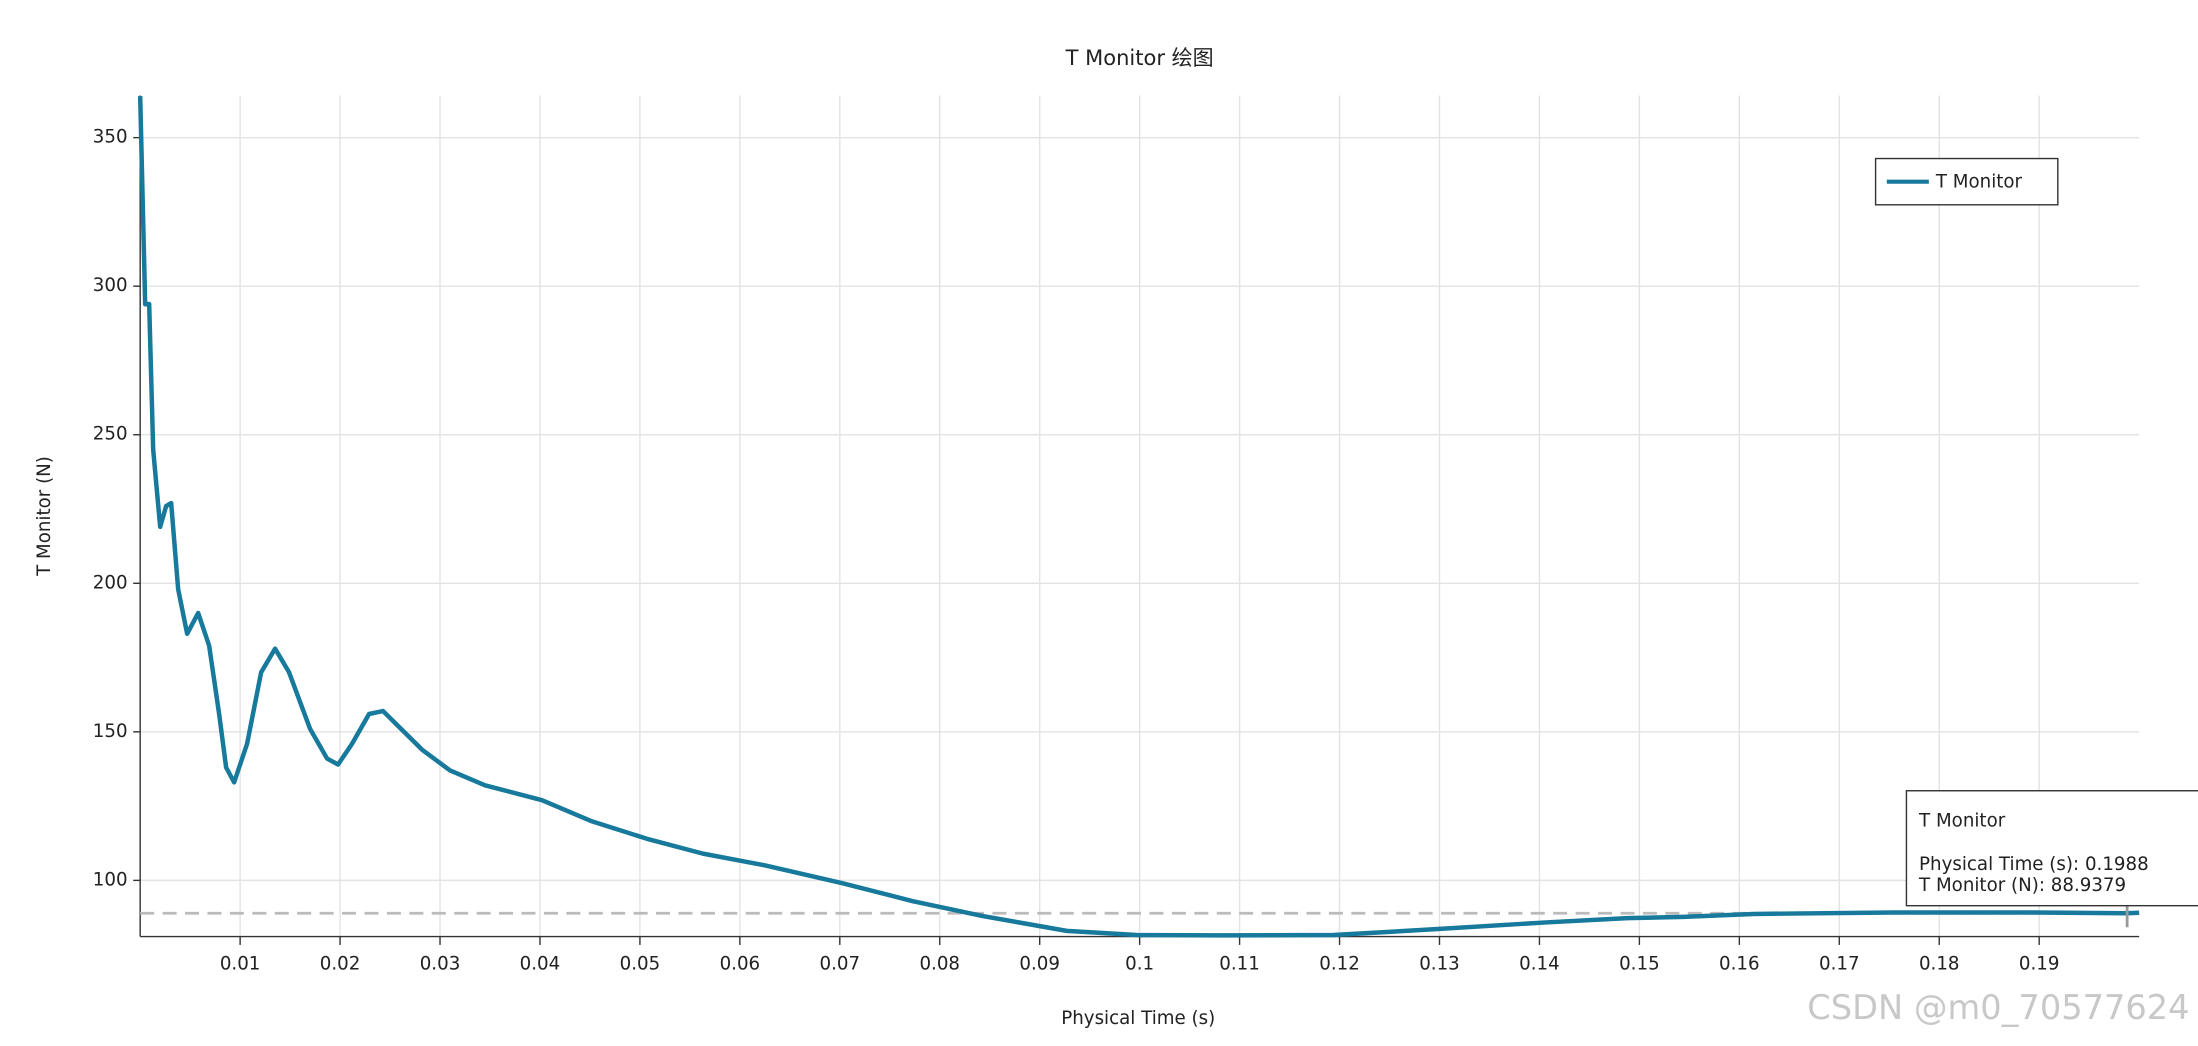 Image resolution: width=2198 pixels, height=1046 pixels. I want to click on y-axis-label: T Monitor (N), so click(44, 516).